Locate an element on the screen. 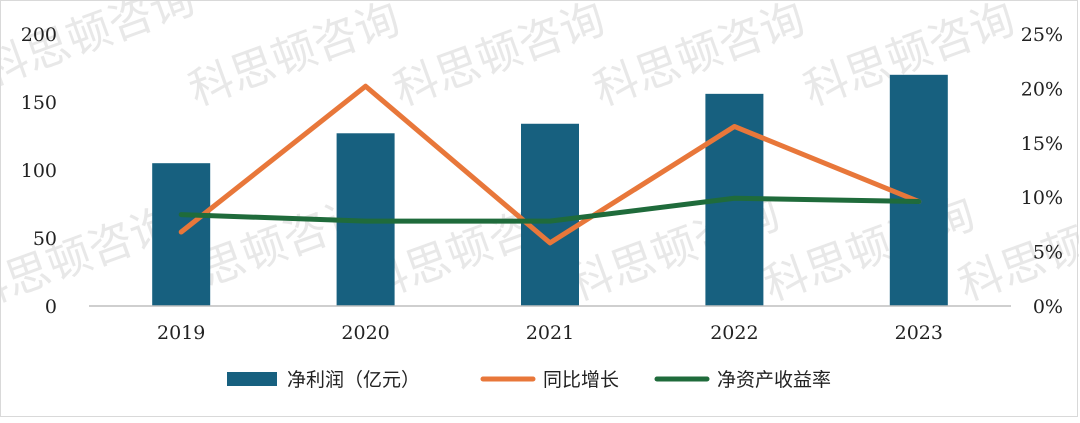  left-axis-ticks: 0 50 100 150 200 is located at coordinates (39, 171).